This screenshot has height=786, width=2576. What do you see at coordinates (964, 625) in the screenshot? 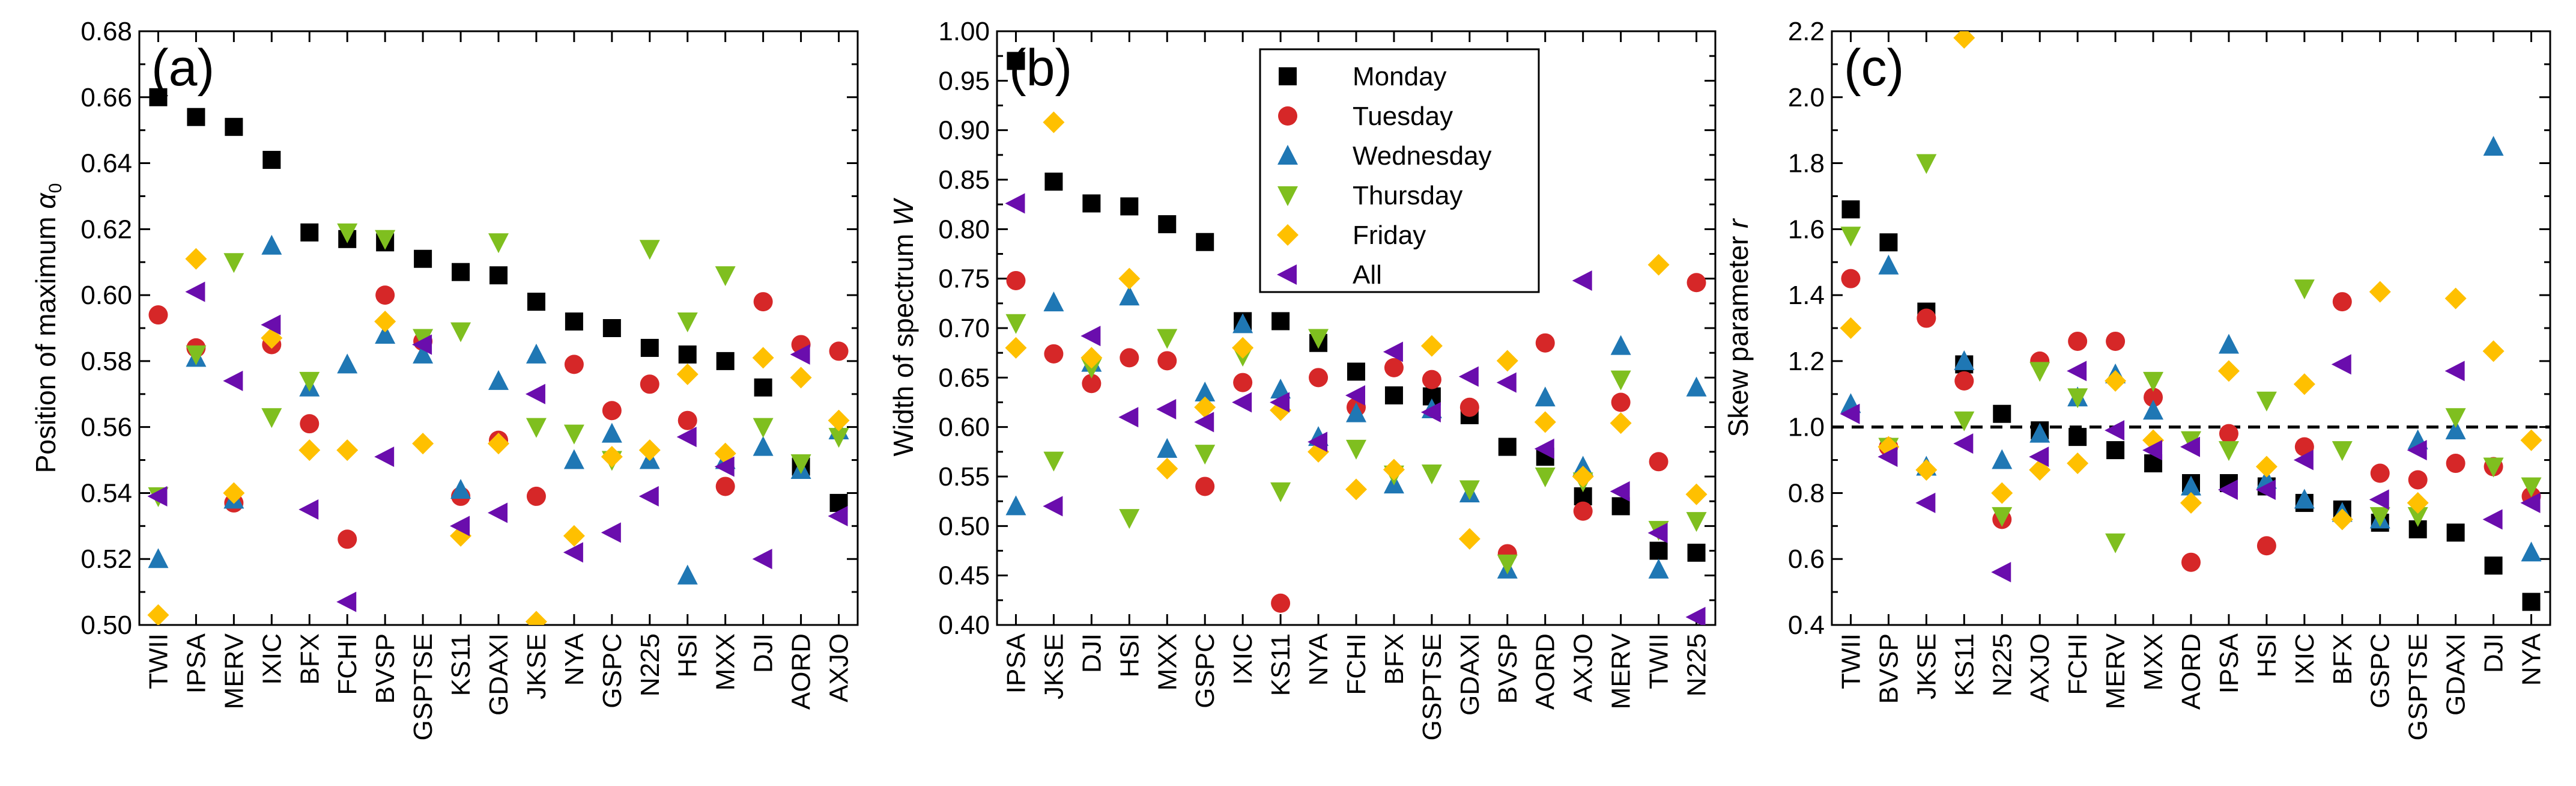
I see `y-tick-label: 0.40` at bounding box center [964, 625].